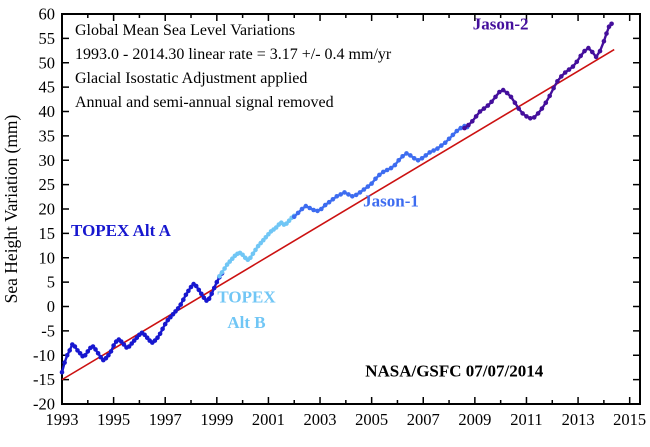 Image resolution: width=650 pixels, height=447 pixels. What do you see at coordinates (578, 419) in the screenshot?
I see `x-tick-label: 2013` at bounding box center [578, 419].